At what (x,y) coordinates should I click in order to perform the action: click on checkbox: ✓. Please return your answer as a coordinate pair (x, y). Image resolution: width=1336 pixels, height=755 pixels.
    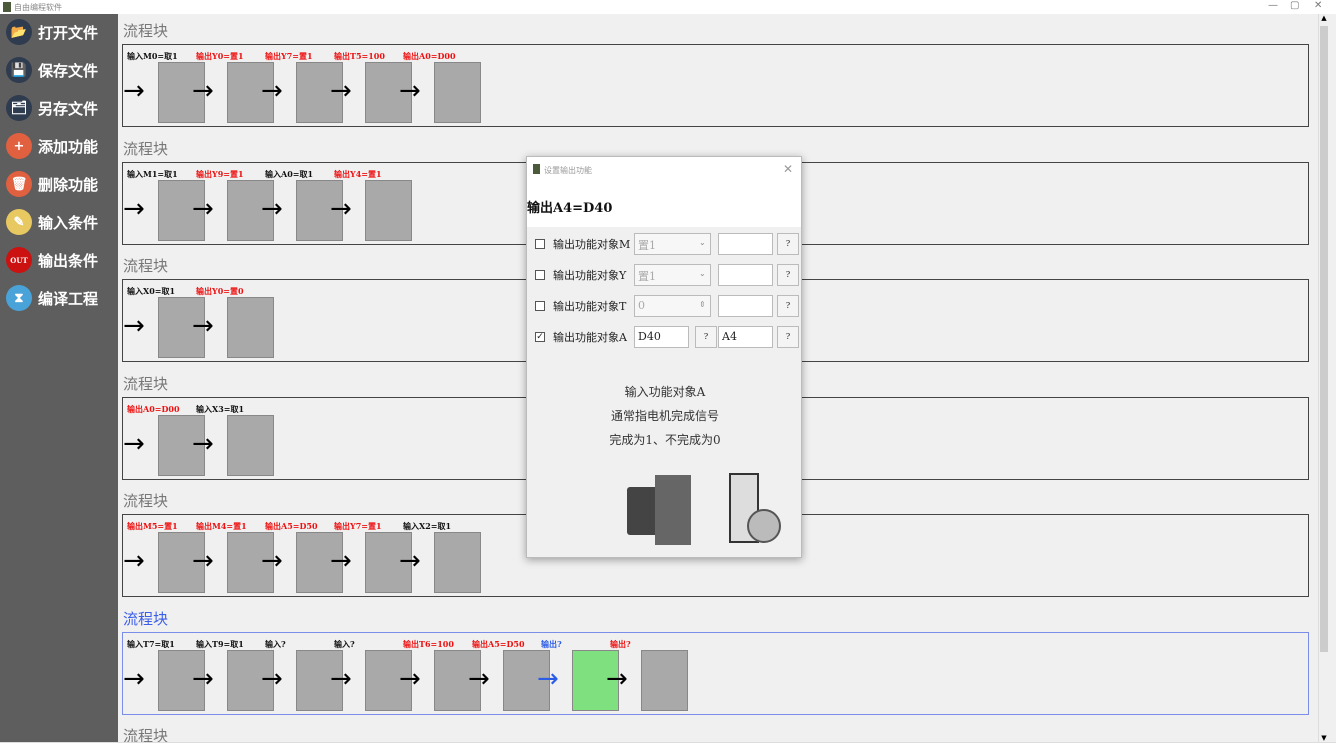
    Looking at the image, I should click on (540, 337).